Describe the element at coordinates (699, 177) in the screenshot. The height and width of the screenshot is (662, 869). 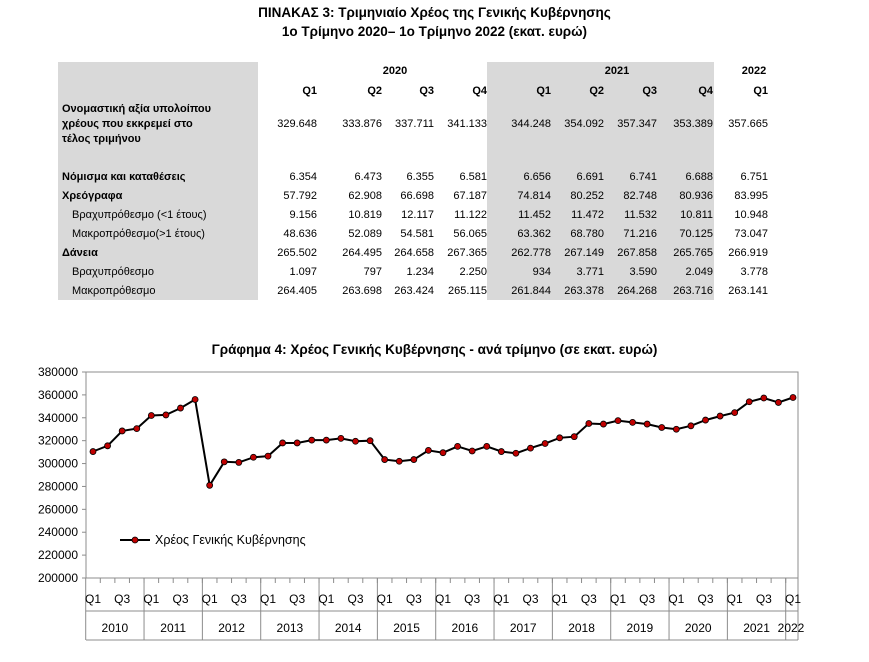
I see `table-cell: 6.688` at that location.